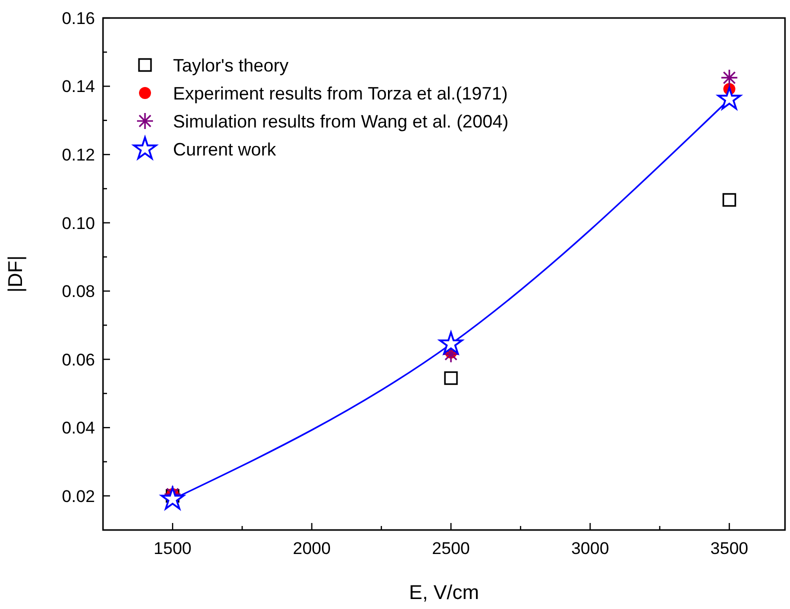 Image resolution: width=790 pixels, height=609 pixels. What do you see at coordinates (444, 593) in the screenshot?
I see `x-axis-title: E, V/cm` at bounding box center [444, 593].